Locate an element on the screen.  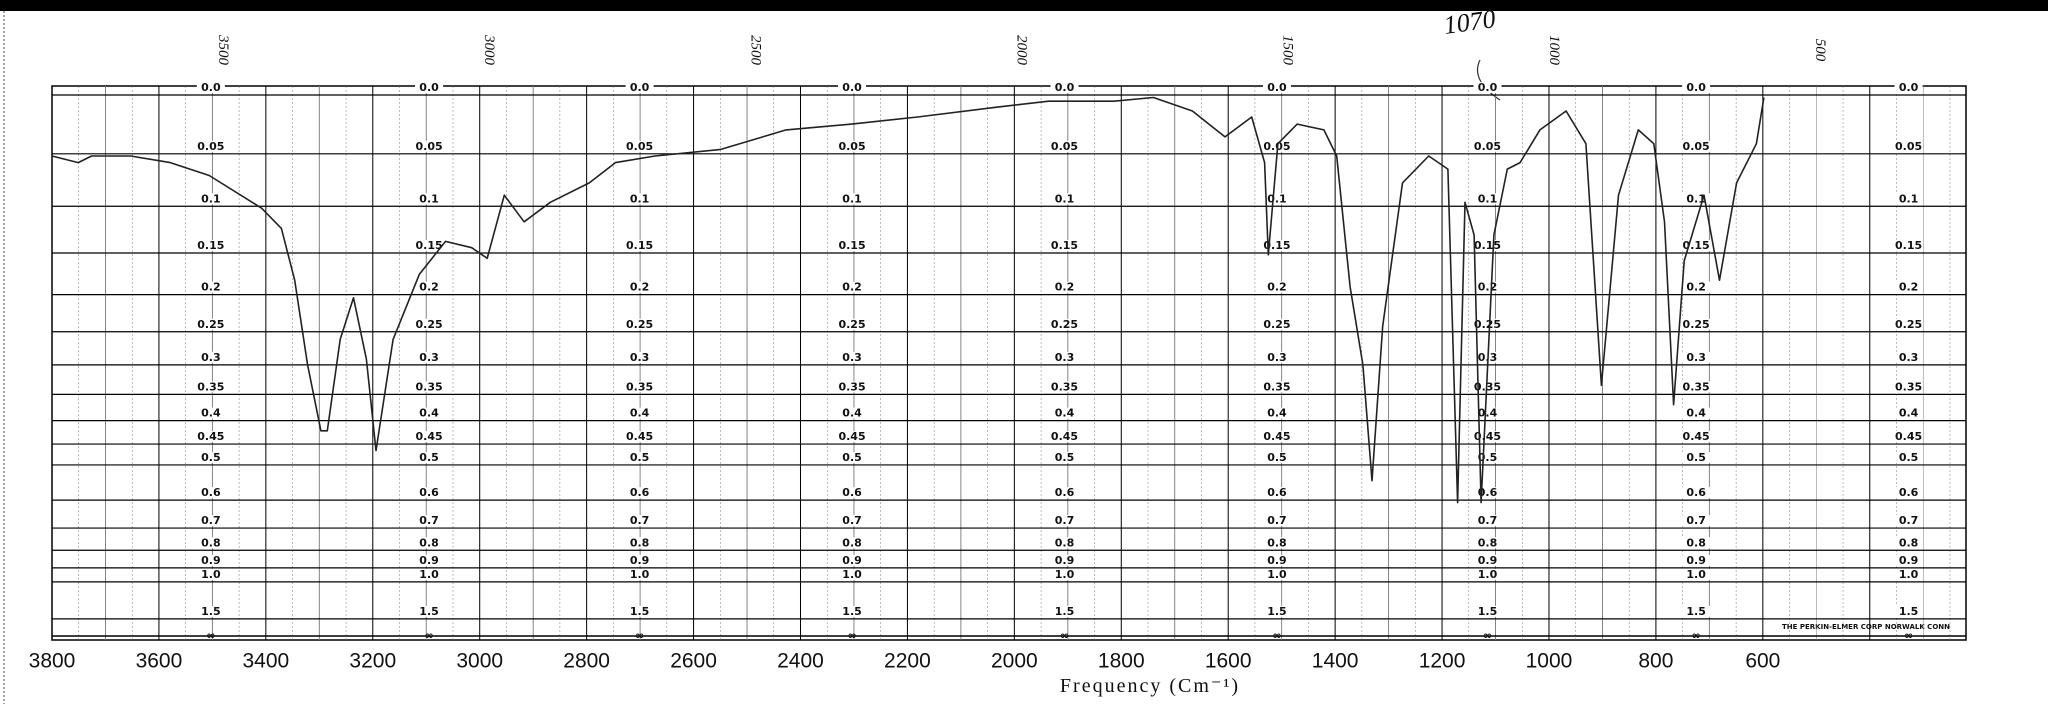
y-tick-label: 1.0 is located at coordinates (1909, 574).